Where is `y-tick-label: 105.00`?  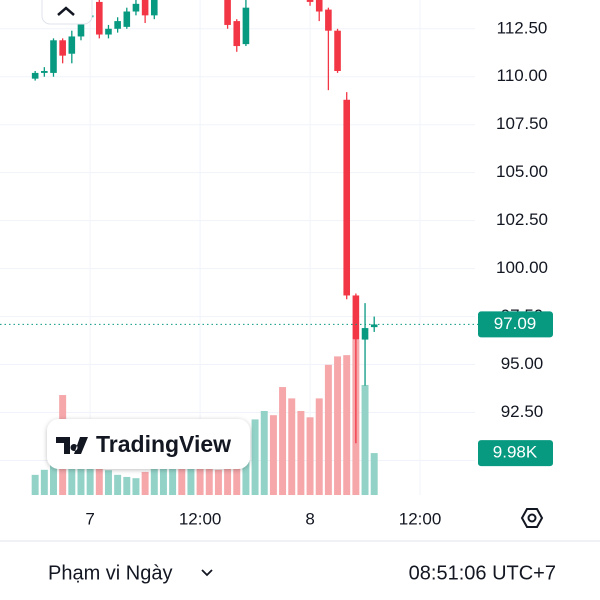
y-tick-label: 105.00 is located at coordinates (522, 171).